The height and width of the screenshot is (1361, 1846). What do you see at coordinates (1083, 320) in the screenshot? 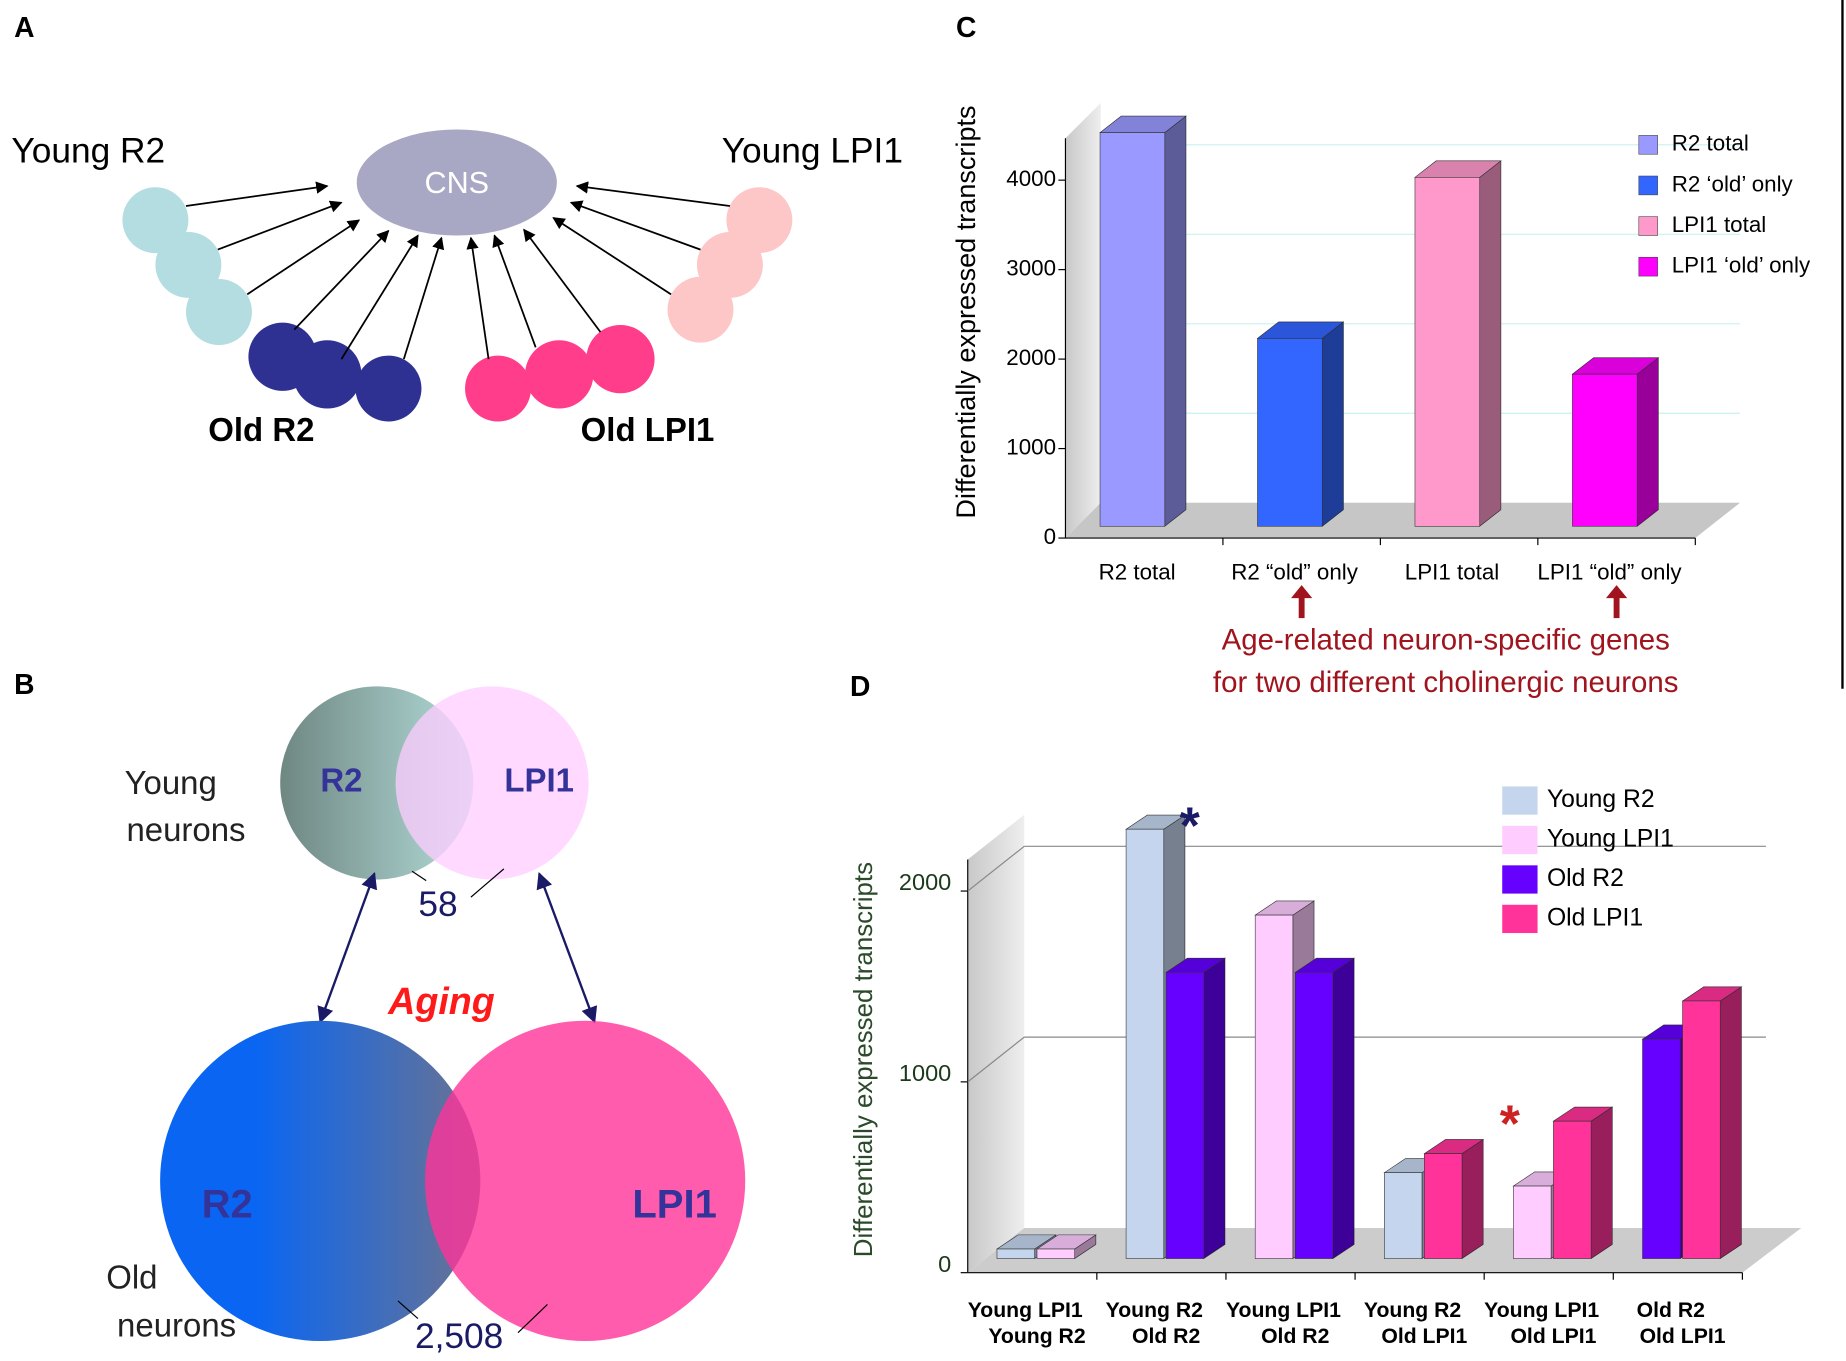
I see `side-wall` at bounding box center [1083, 320].